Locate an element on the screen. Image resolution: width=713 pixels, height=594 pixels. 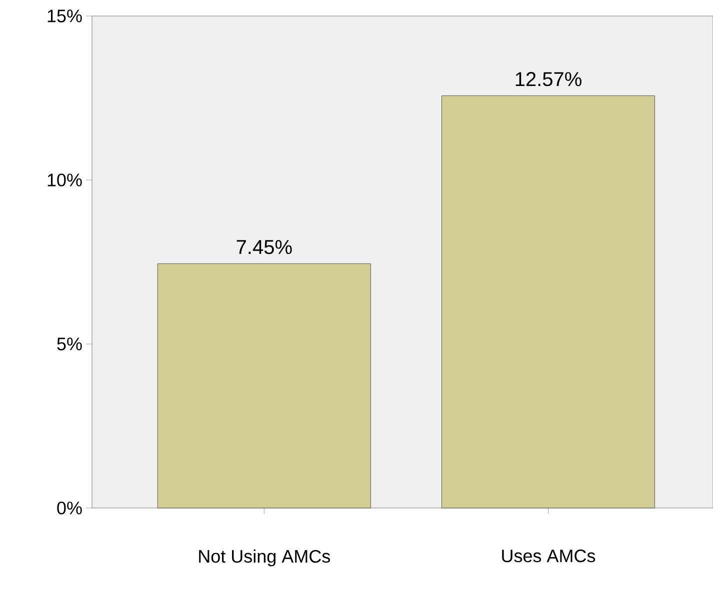
y-tick-label: 15% is located at coordinates (65, 16).